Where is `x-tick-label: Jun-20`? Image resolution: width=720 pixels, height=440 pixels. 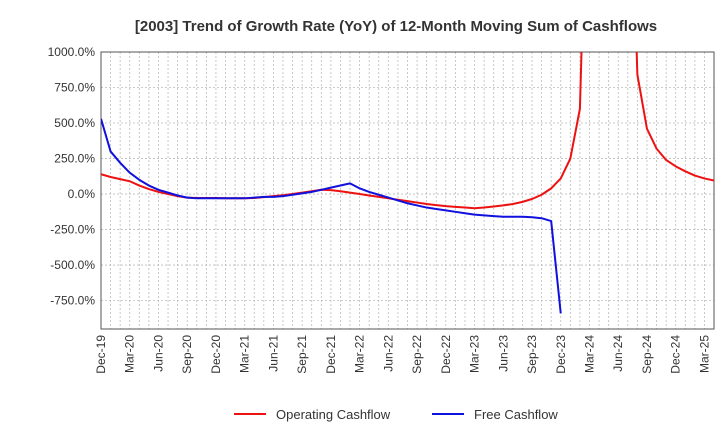 x-tick-label: Jun-20 is located at coordinates (158, 353).